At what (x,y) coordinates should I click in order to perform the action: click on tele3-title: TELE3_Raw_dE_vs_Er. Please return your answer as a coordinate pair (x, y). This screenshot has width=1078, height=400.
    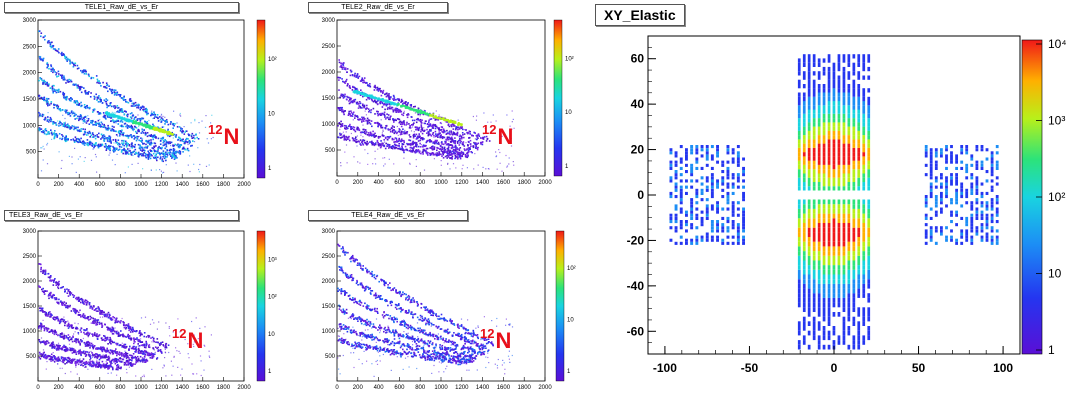
    Looking at the image, I should click on (121, 215).